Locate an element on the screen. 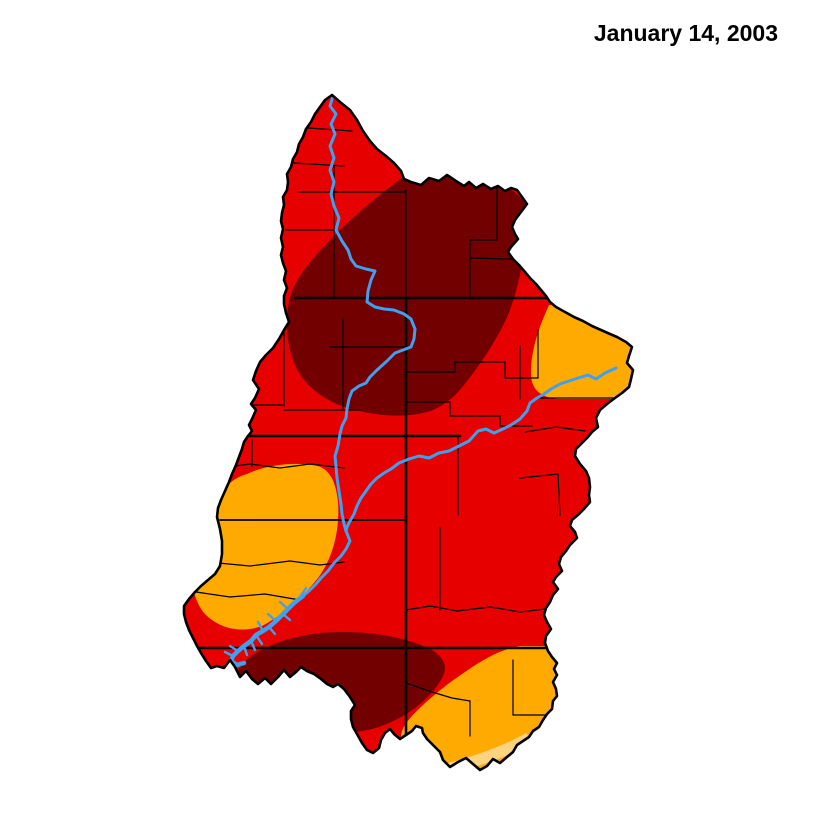  drought-area-moderate-west is located at coordinates (265, 546).